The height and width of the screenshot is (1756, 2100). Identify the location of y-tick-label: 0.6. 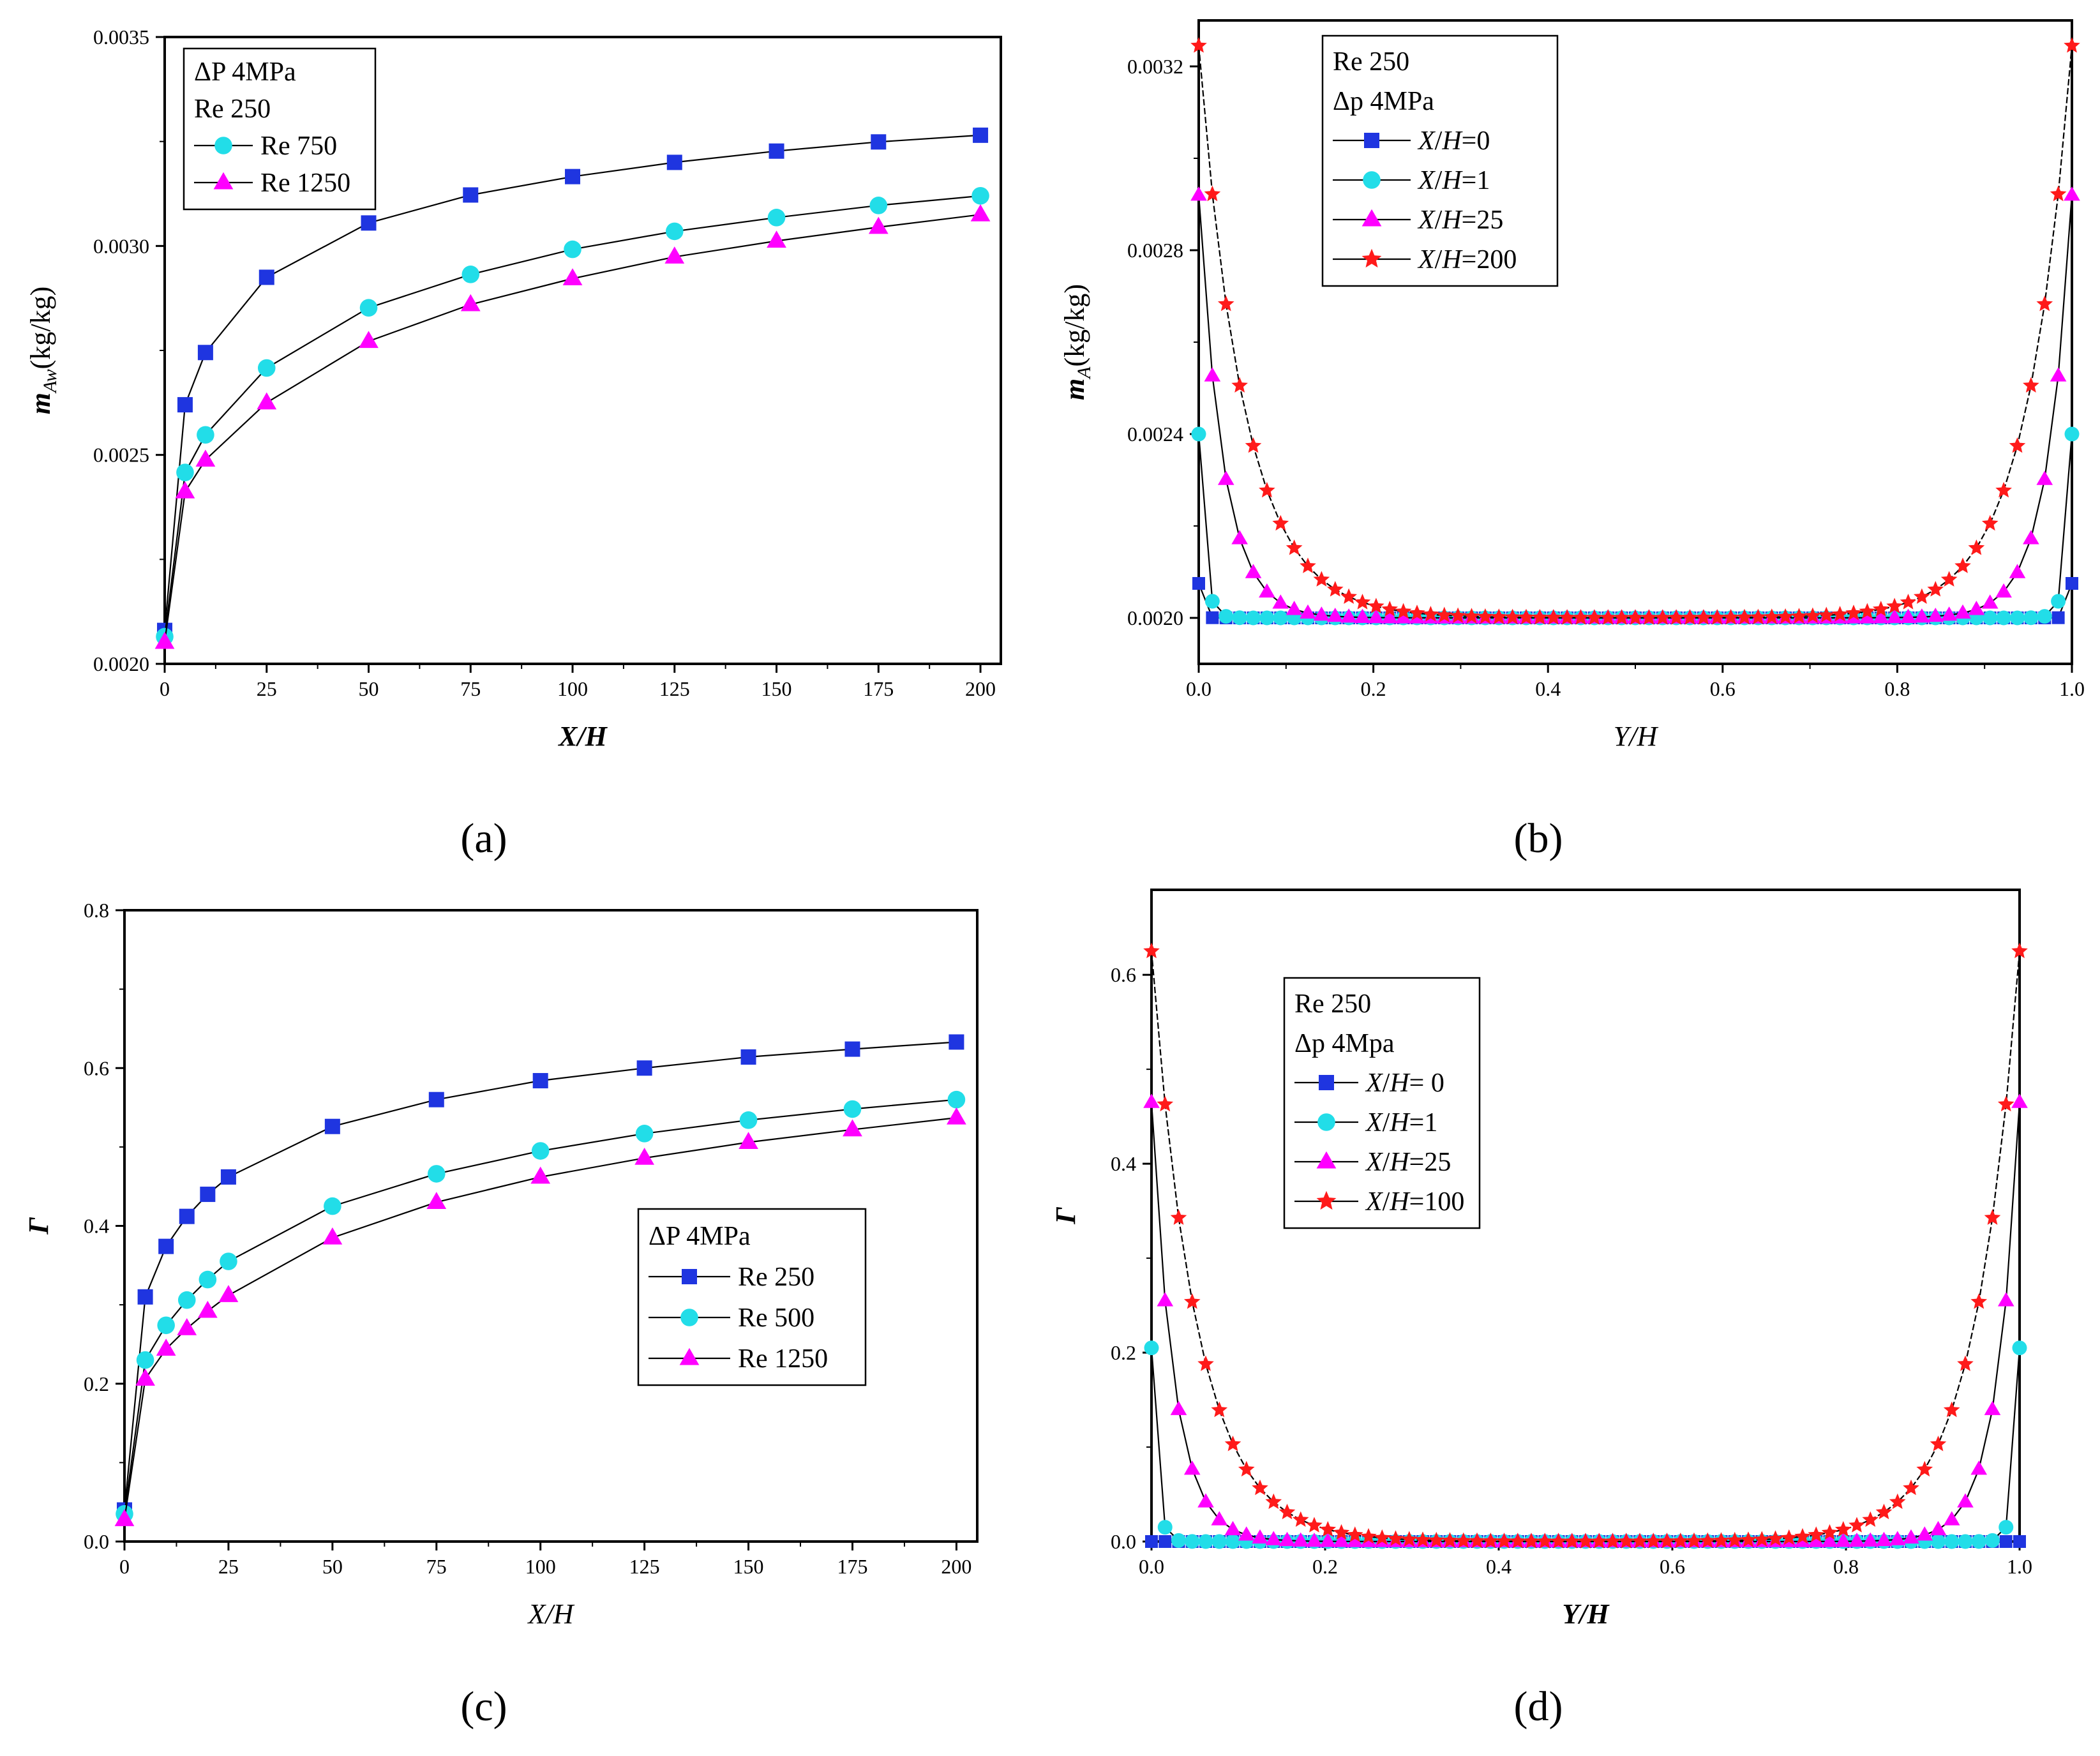
(97, 1067).